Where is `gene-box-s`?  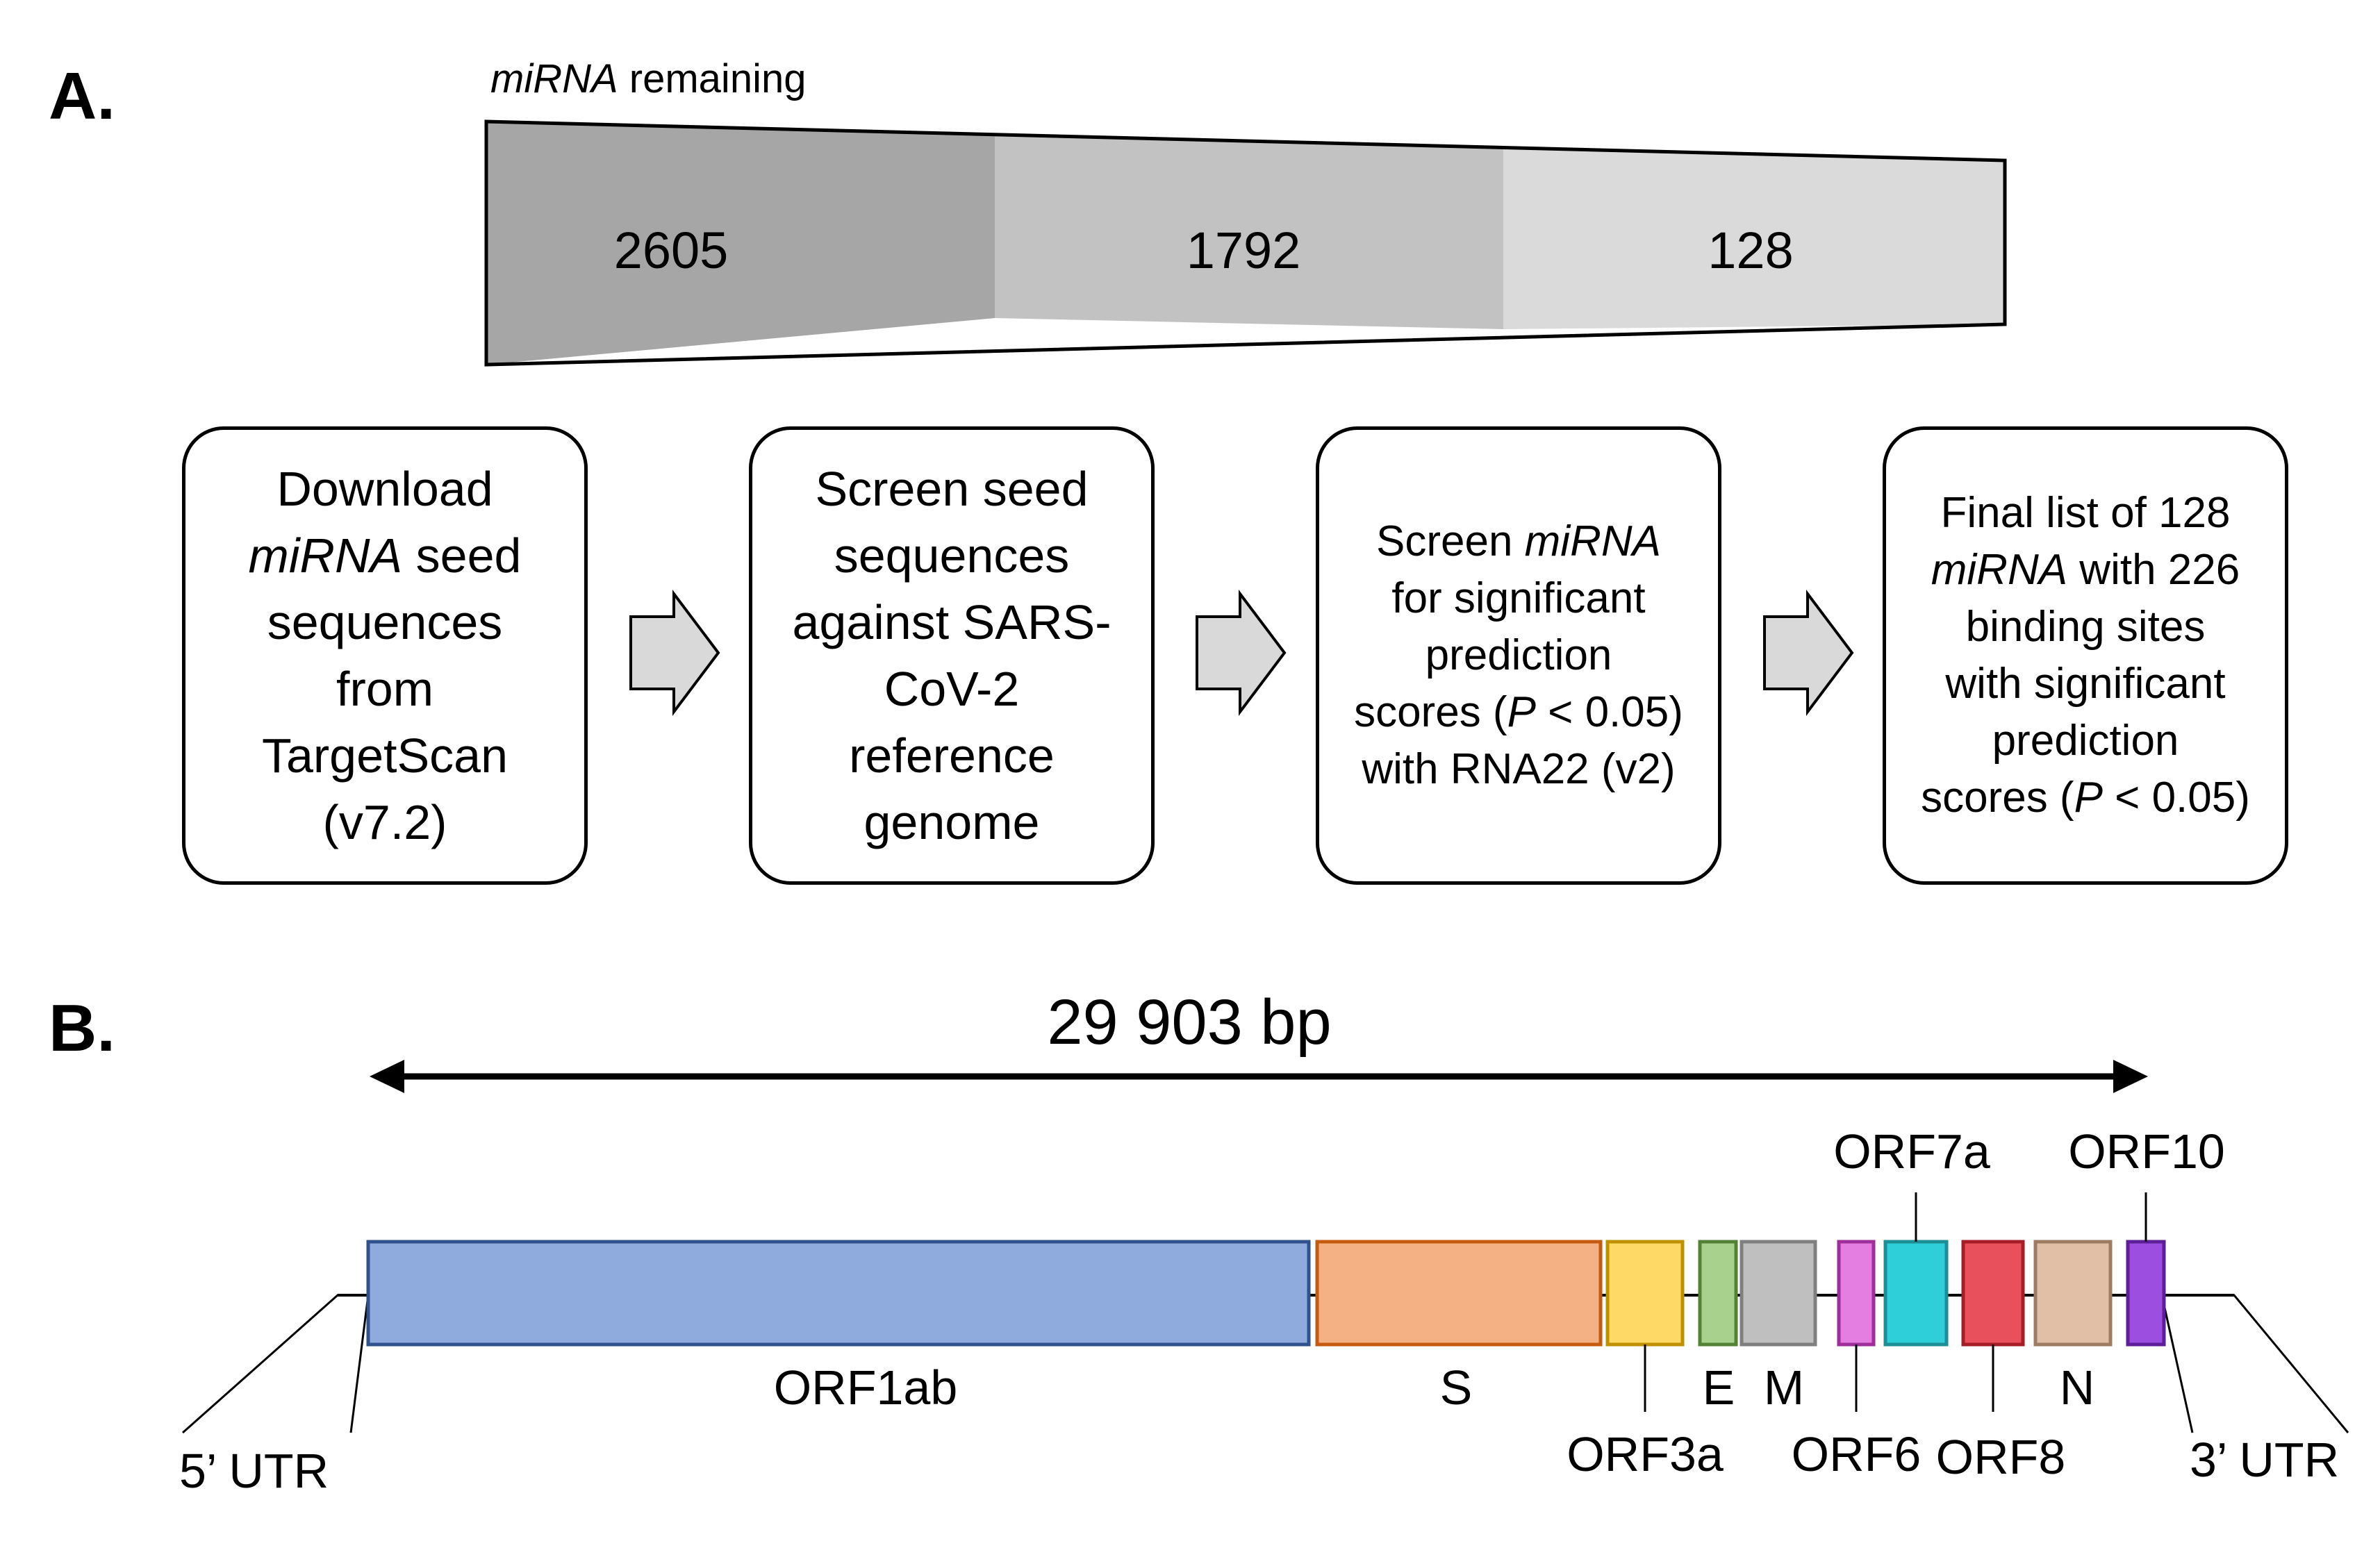
gene-box-s is located at coordinates (1459, 1293).